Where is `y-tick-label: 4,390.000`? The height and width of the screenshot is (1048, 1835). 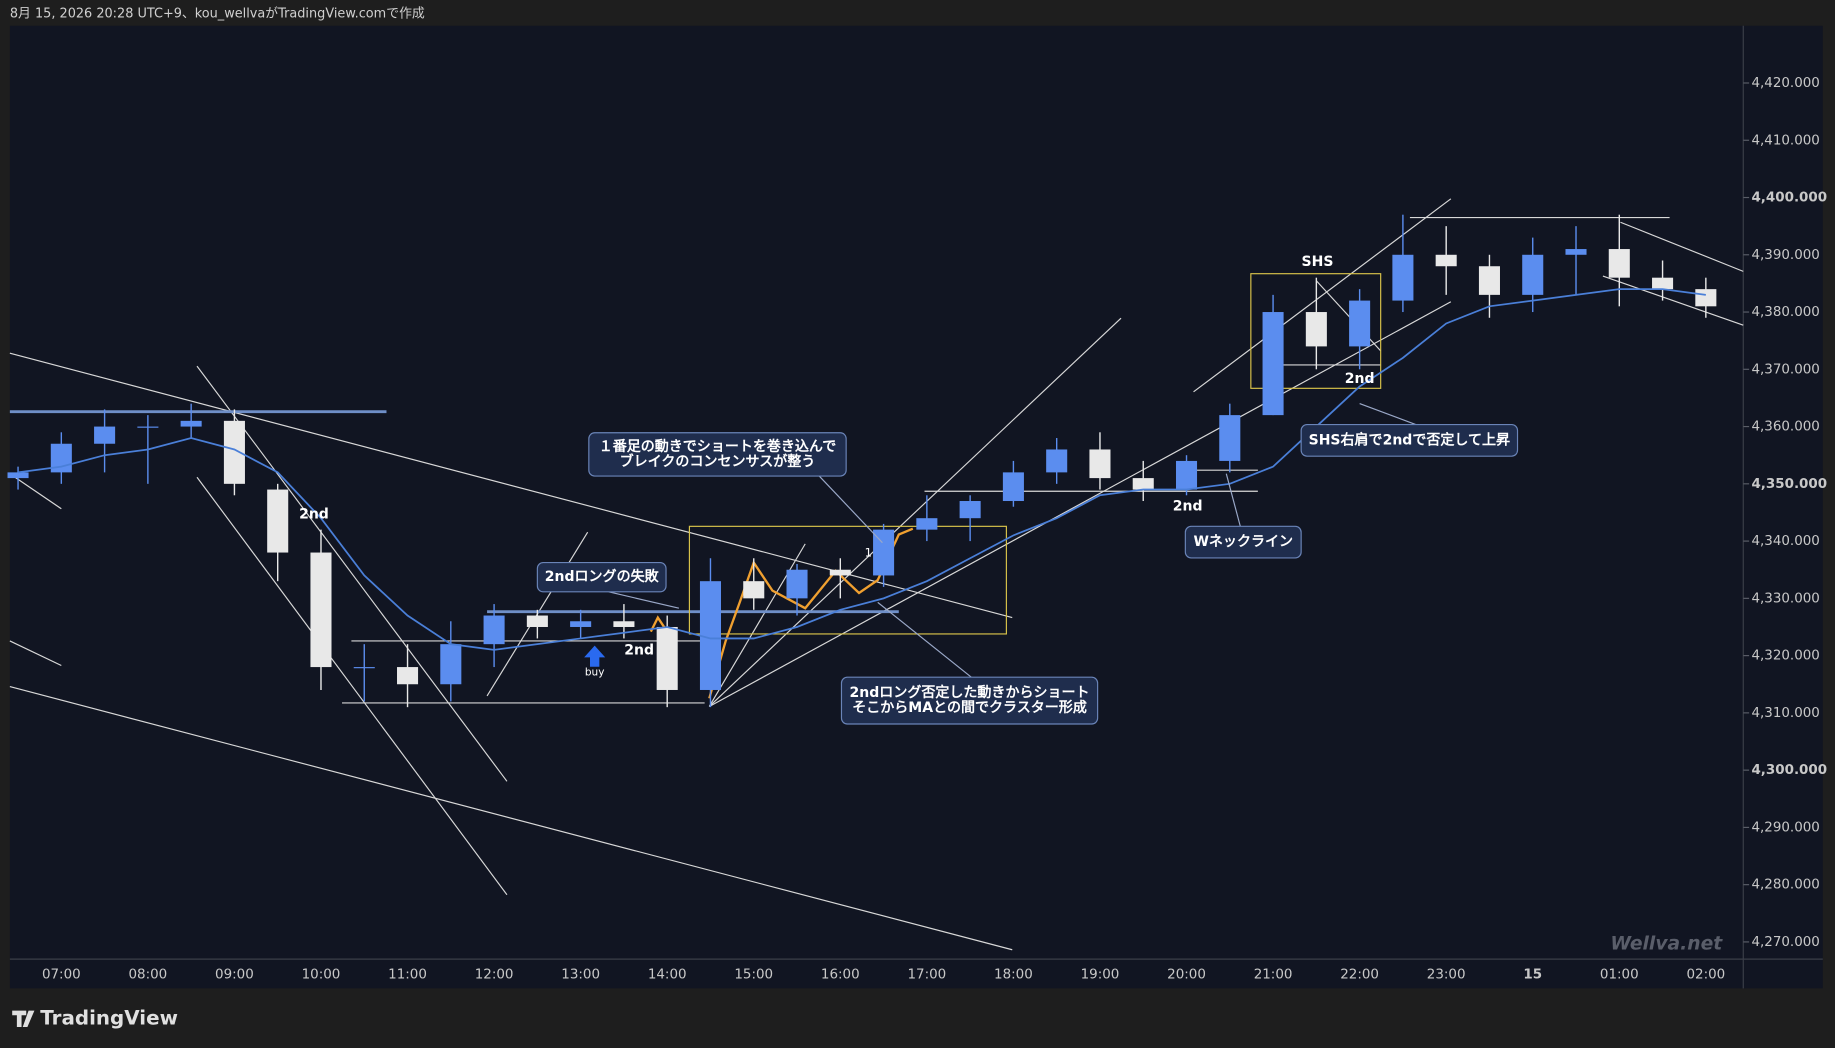 y-tick-label: 4,390.000 is located at coordinates (1785, 255).